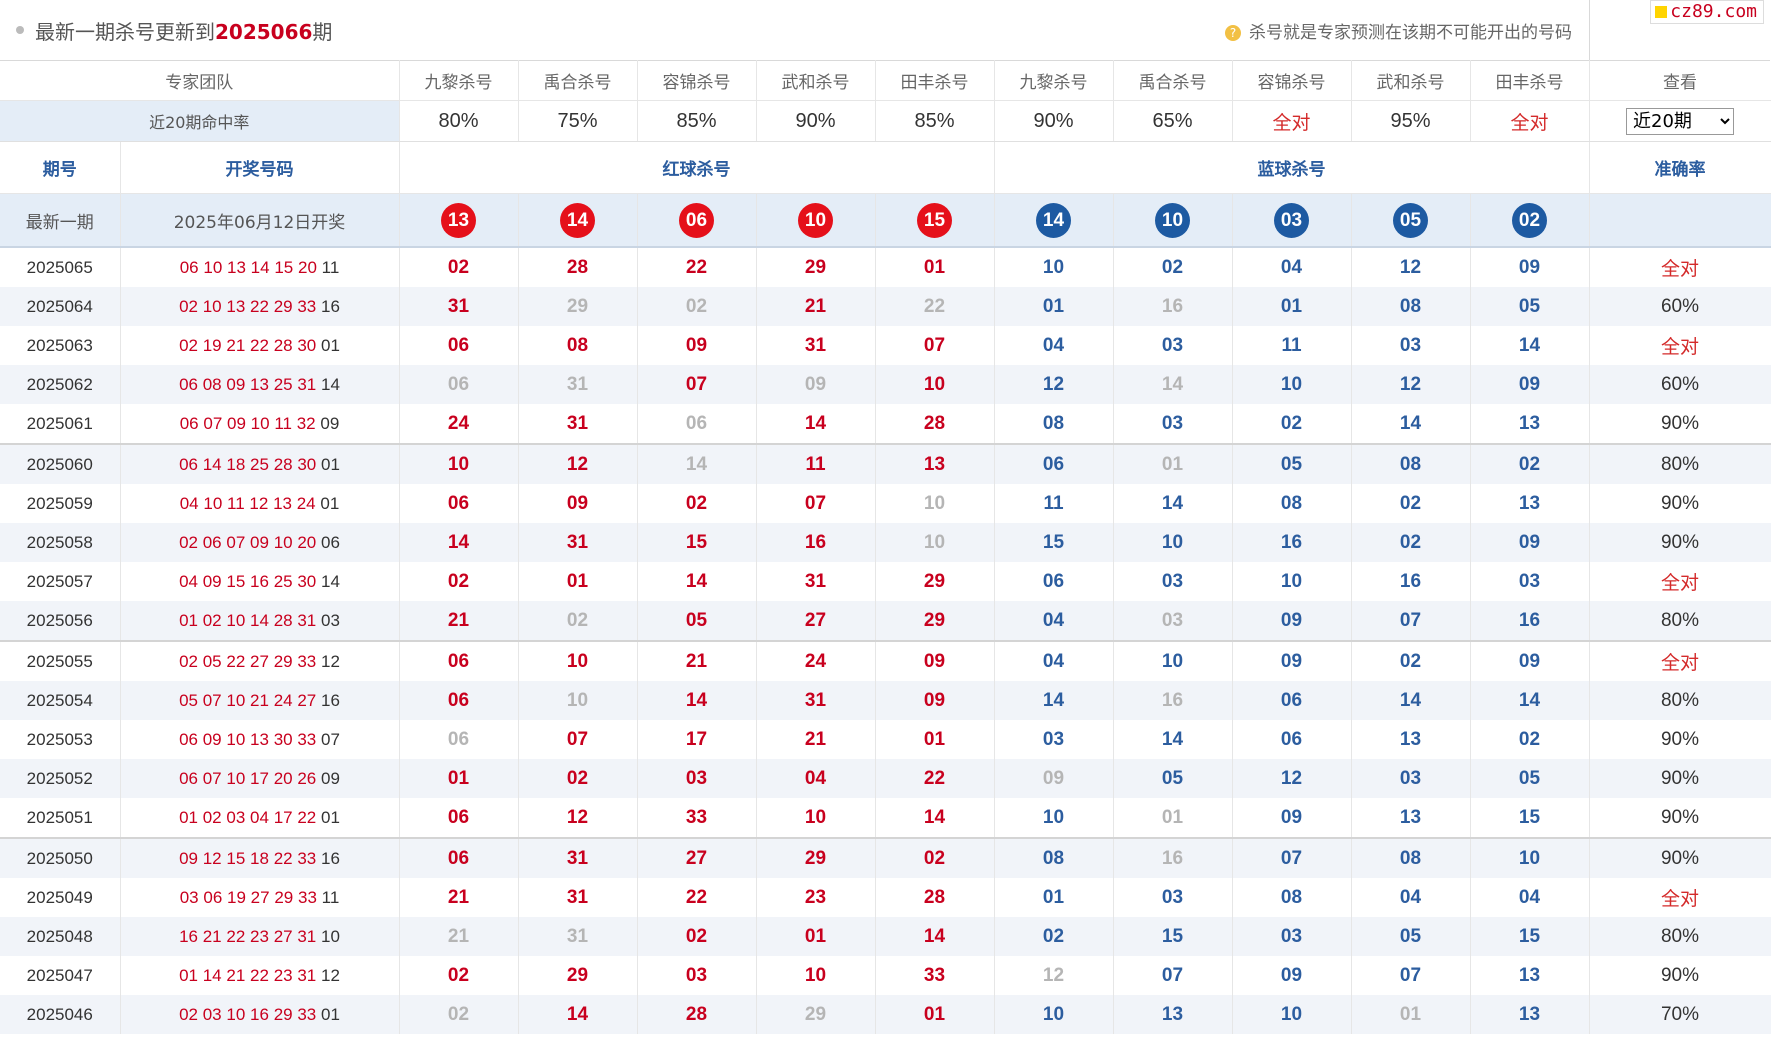 This screenshot has height=1038, width=1771. I want to click on expert-name: 容锦杀号, so click(1292, 80).